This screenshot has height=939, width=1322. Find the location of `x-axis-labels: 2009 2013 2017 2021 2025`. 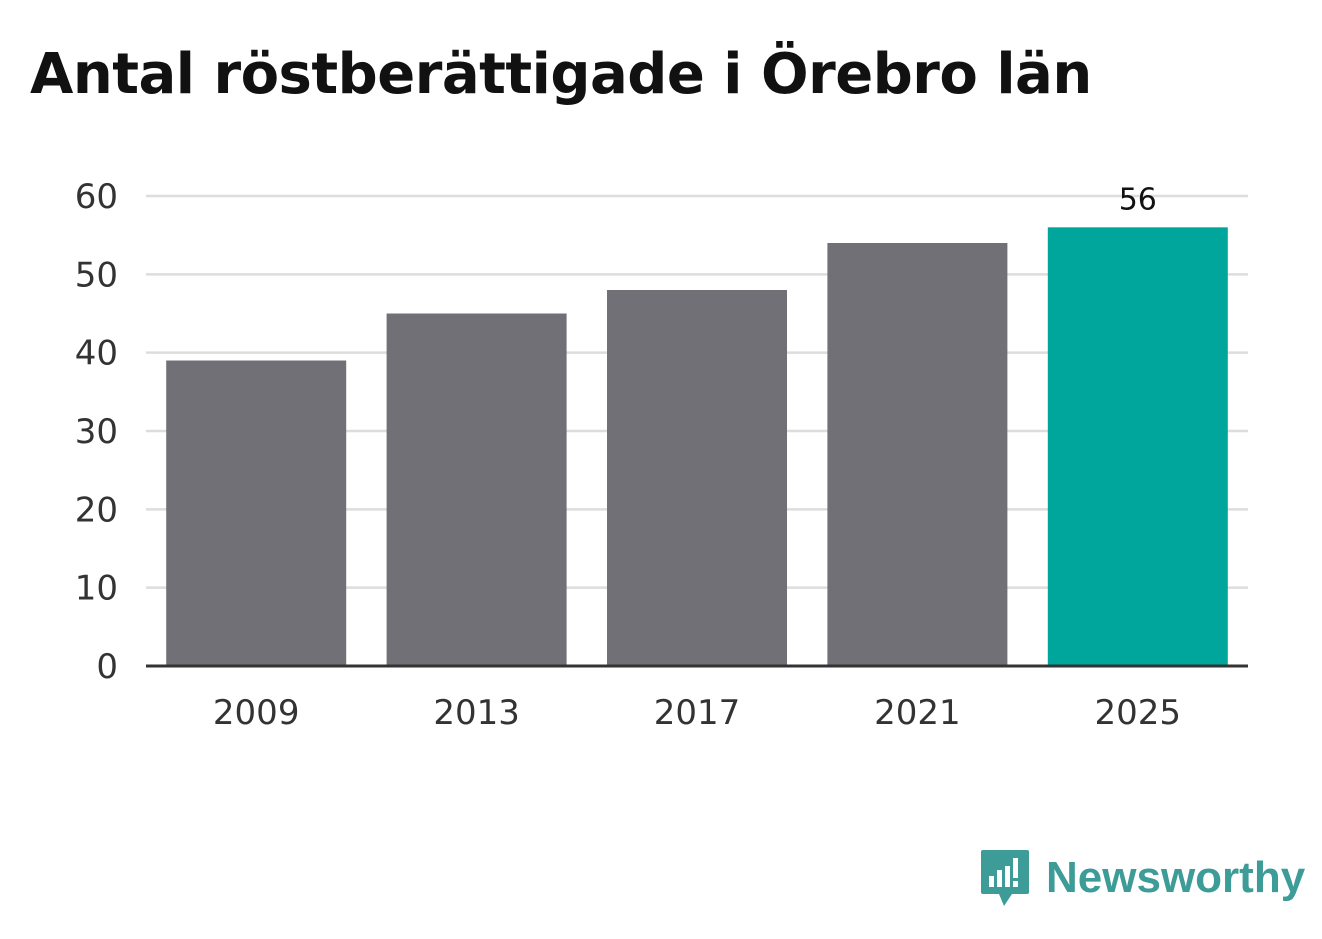

x-axis-labels: 2009 2013 2017 2021 2025 is located at coordinates (697, 713).